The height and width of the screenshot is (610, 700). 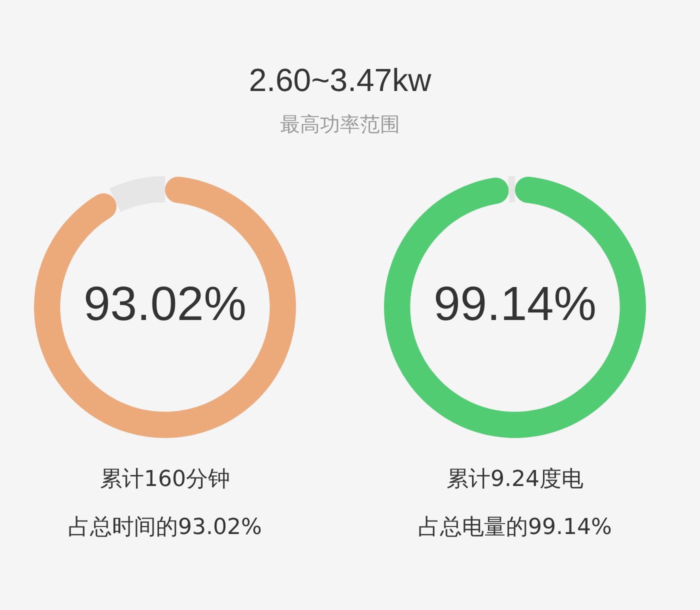 I want to click on text: 累计9.24度电, so click(x=515, y=479).